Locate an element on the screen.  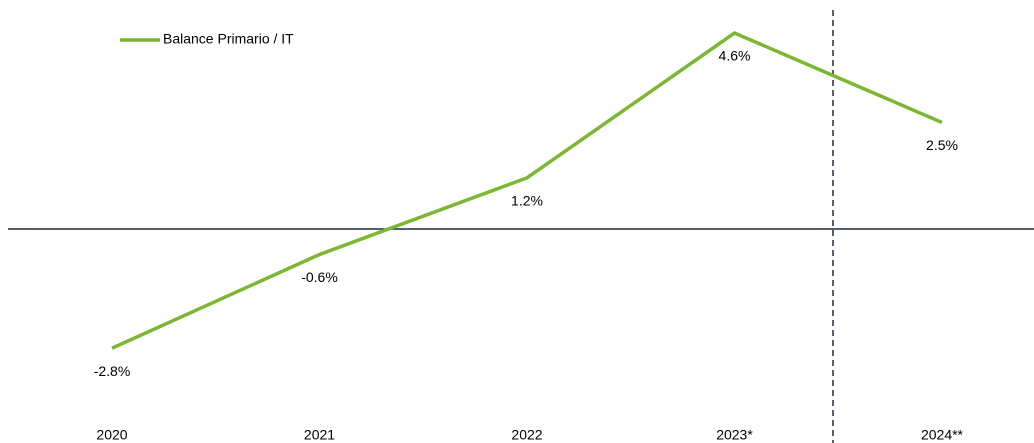
legend-label: Balance Primario / IT is located at coordinates (228, 39).